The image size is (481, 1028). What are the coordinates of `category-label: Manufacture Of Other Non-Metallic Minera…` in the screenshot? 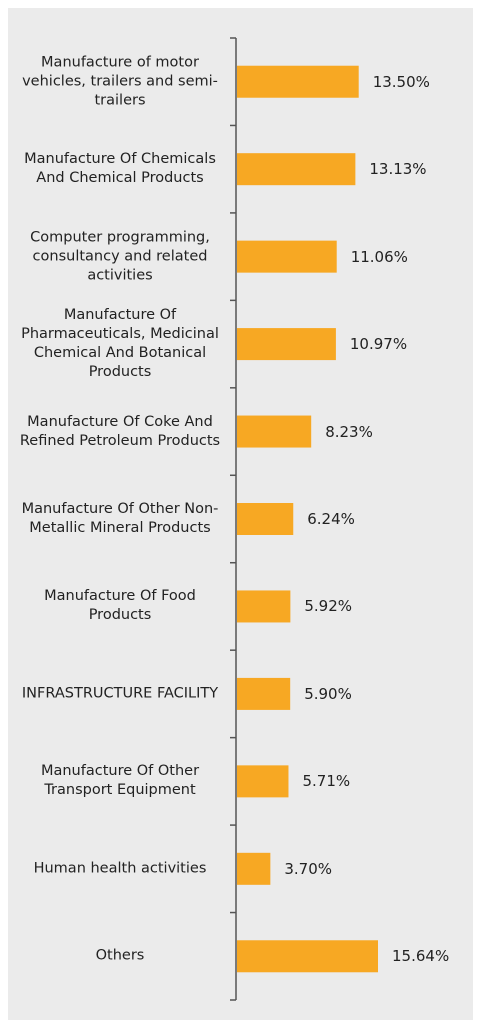 It's located at (120, 518).